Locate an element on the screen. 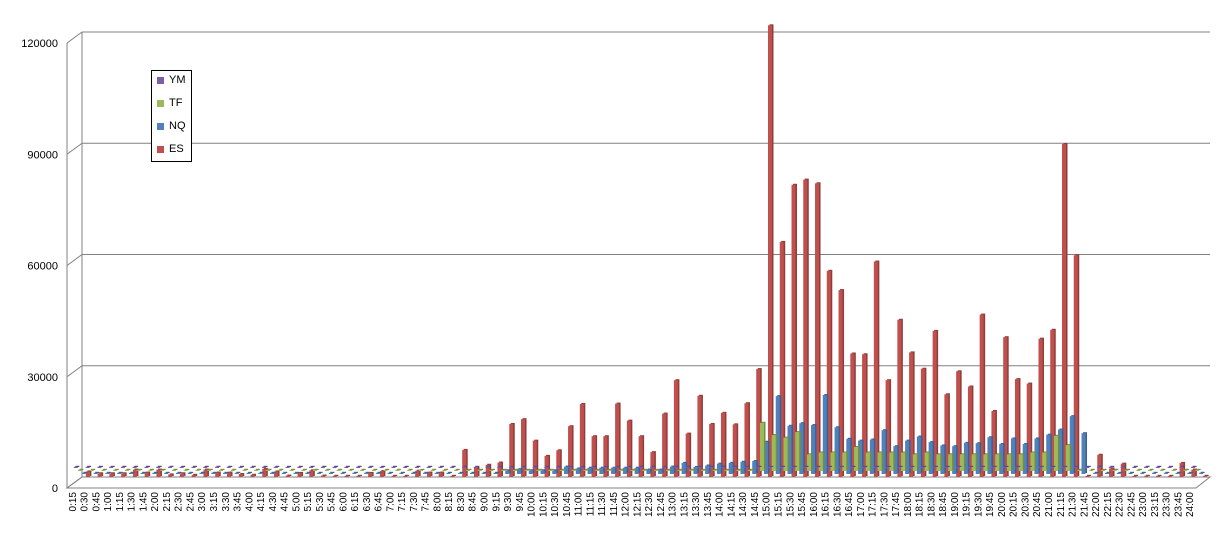  x-tick-label: 18:45 is located at coordinates (943, 504).